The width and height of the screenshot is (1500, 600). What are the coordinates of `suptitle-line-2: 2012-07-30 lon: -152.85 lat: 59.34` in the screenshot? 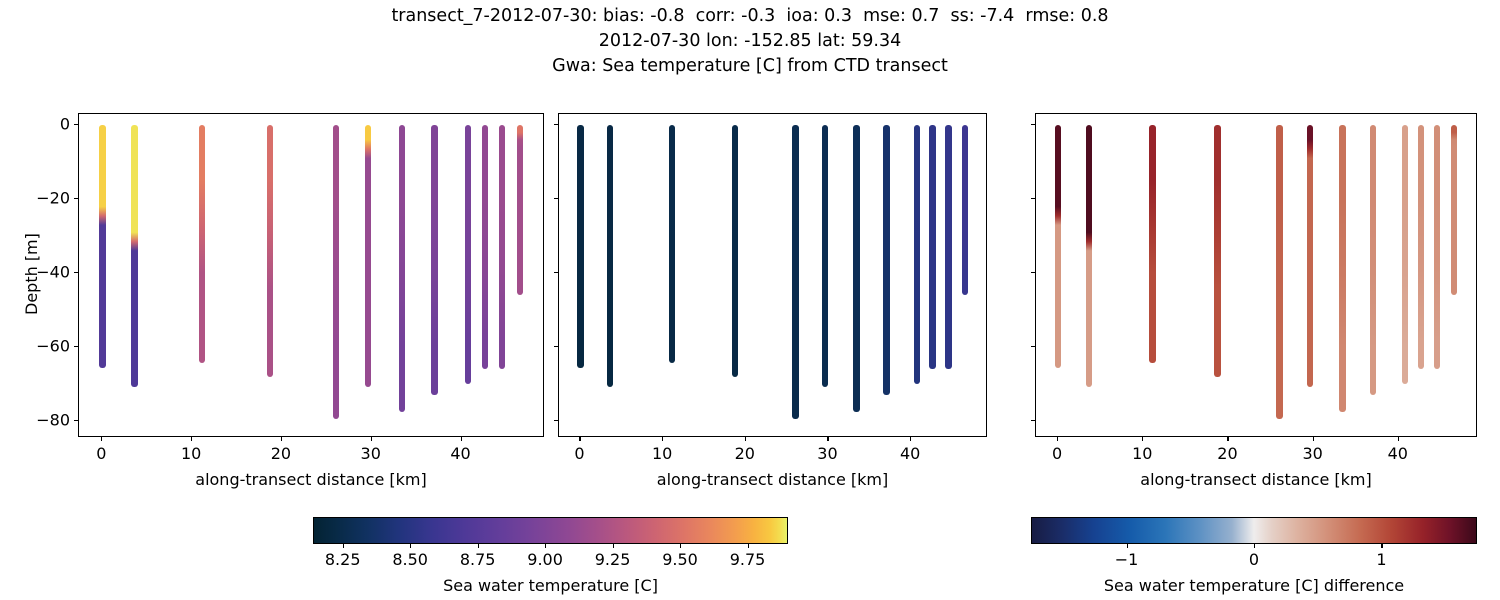 It's located at (750, 41).